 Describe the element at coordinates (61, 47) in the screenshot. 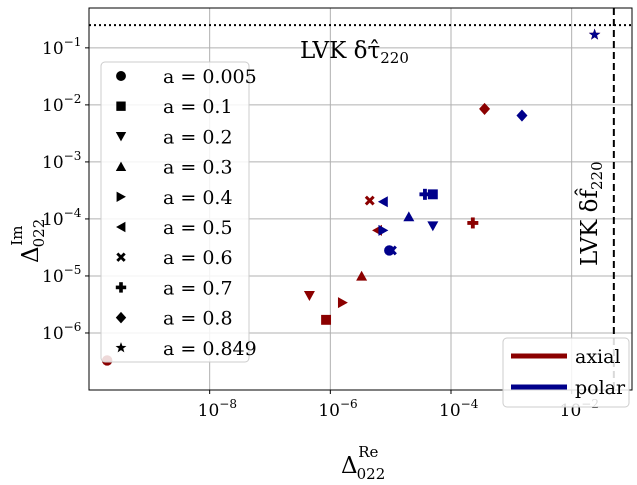

I see `y-tick-label: 10⁻¹` at that location.